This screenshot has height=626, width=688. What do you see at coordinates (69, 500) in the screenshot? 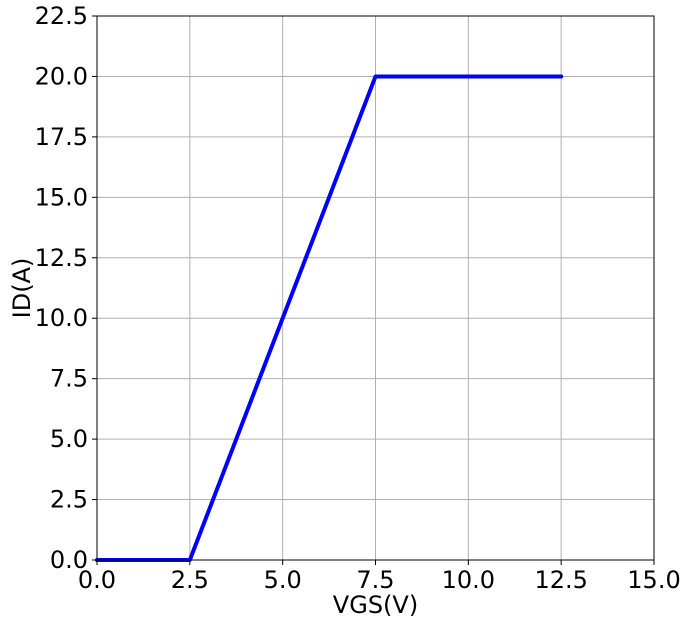
I see `y-tick-label-1: 2.5` at bounding box center [69, 500].